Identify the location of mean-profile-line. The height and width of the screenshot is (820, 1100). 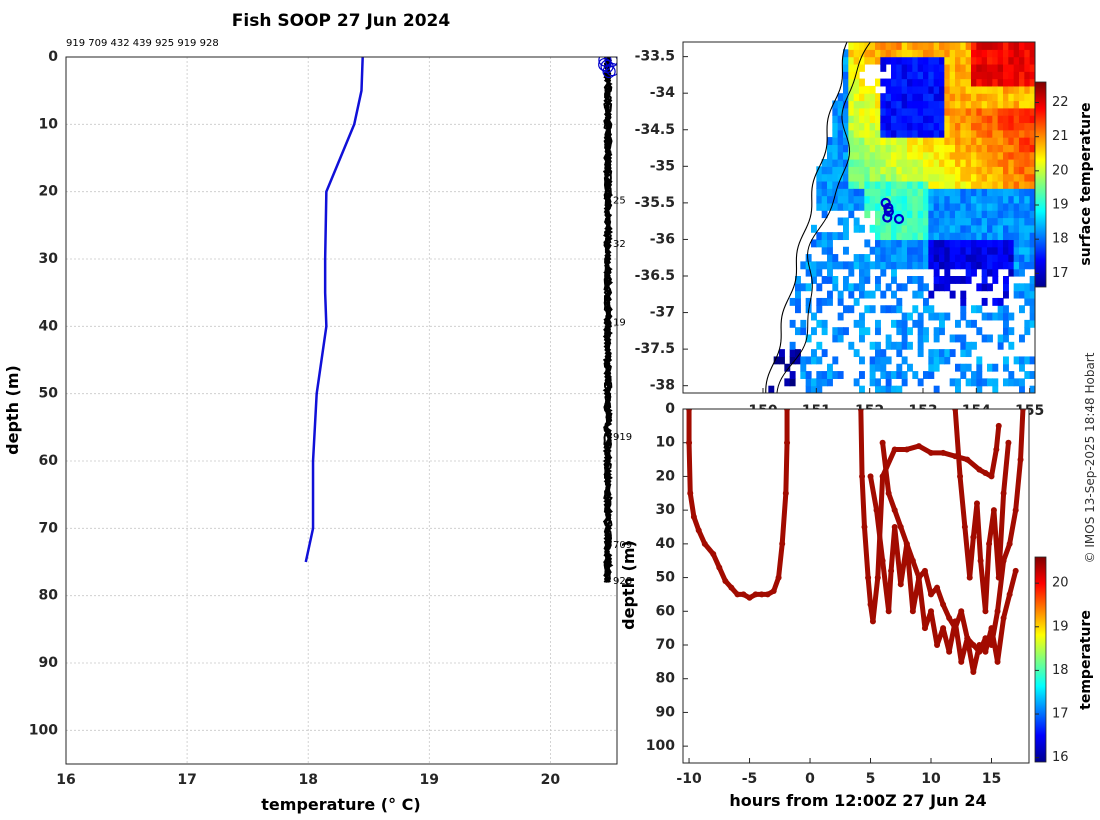
(334, 310).